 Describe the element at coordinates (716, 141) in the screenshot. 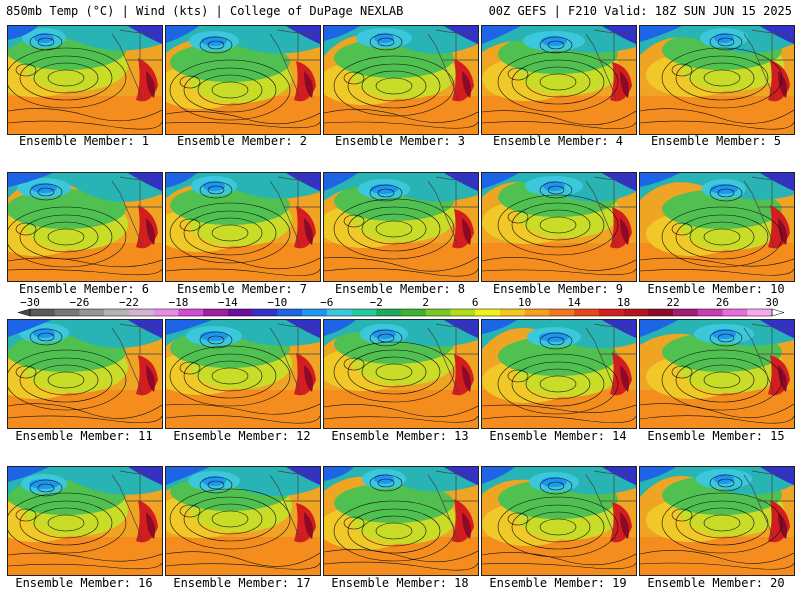

I see `ensemble-member-label: Ensemble Member: 5` at that location.